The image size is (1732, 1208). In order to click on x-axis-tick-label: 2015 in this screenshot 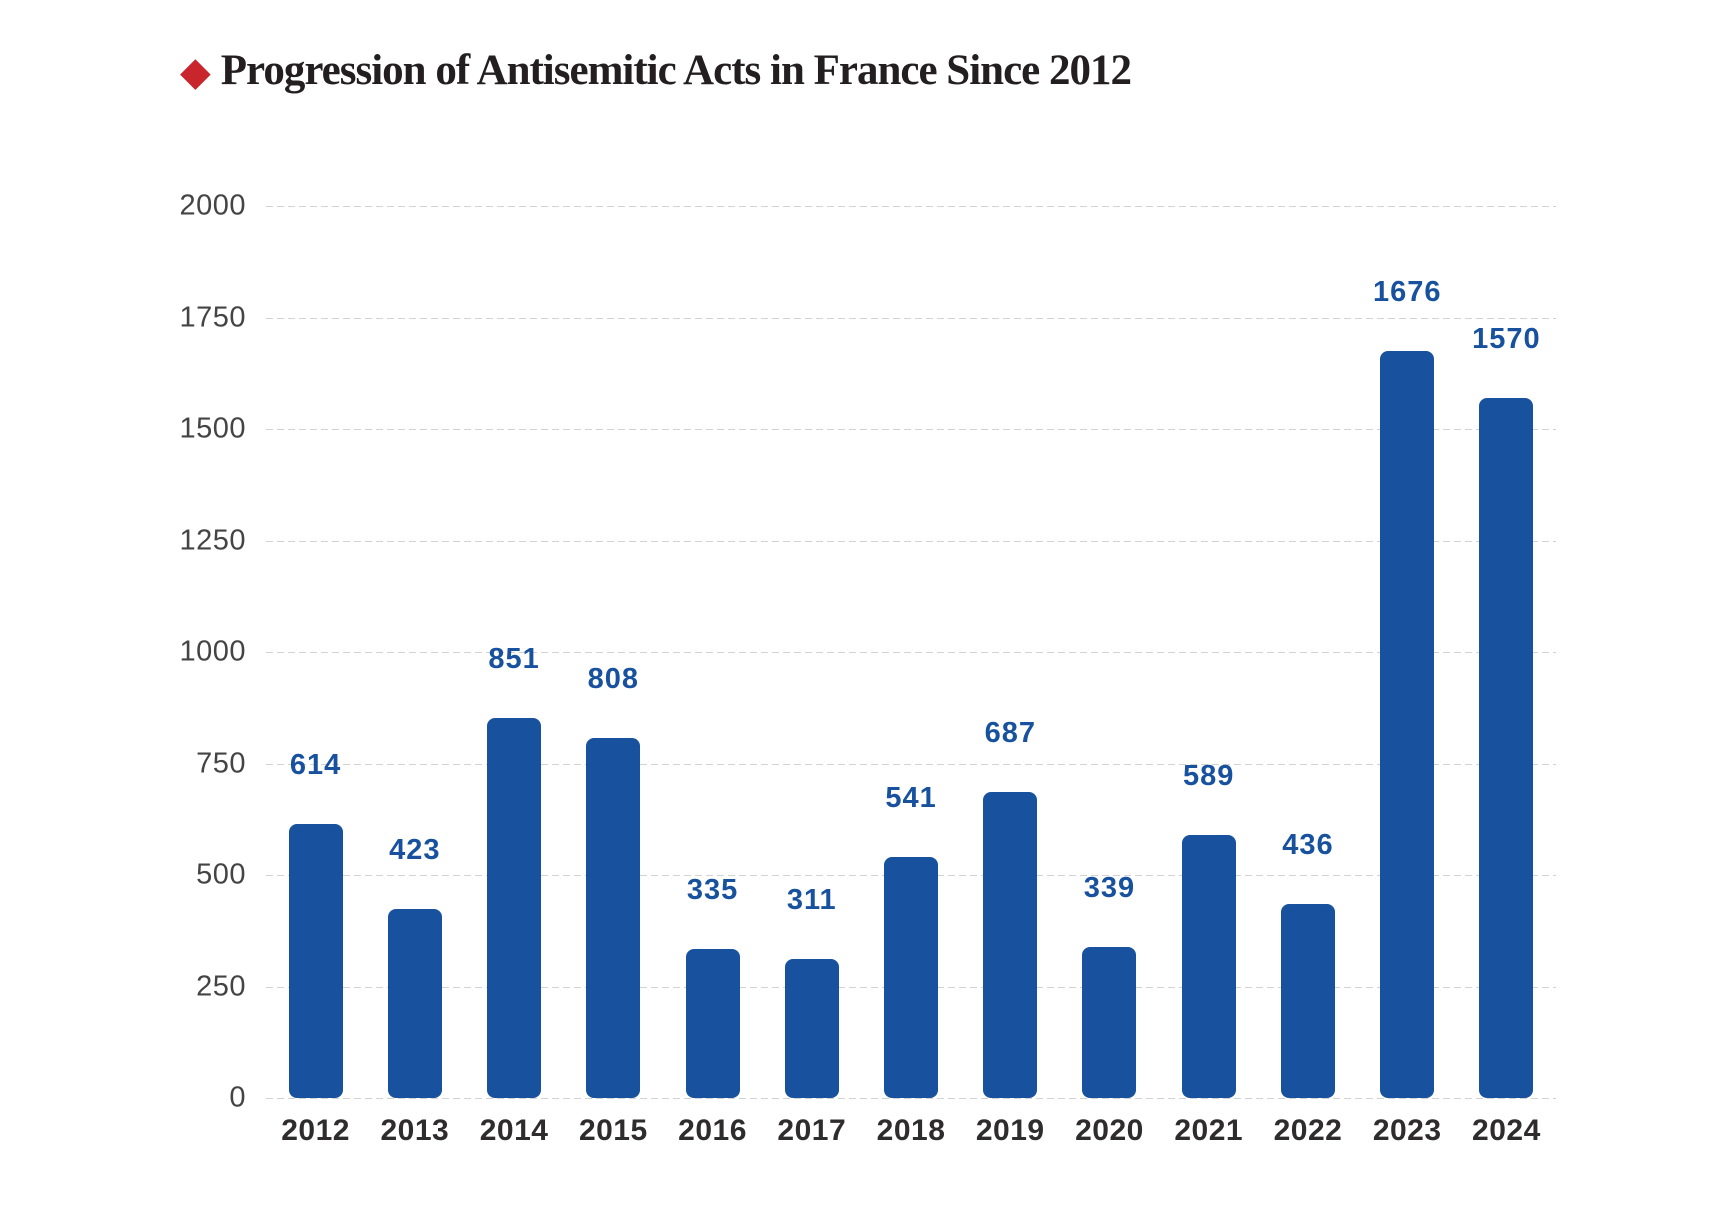, I will do `click(613, 1130)`.